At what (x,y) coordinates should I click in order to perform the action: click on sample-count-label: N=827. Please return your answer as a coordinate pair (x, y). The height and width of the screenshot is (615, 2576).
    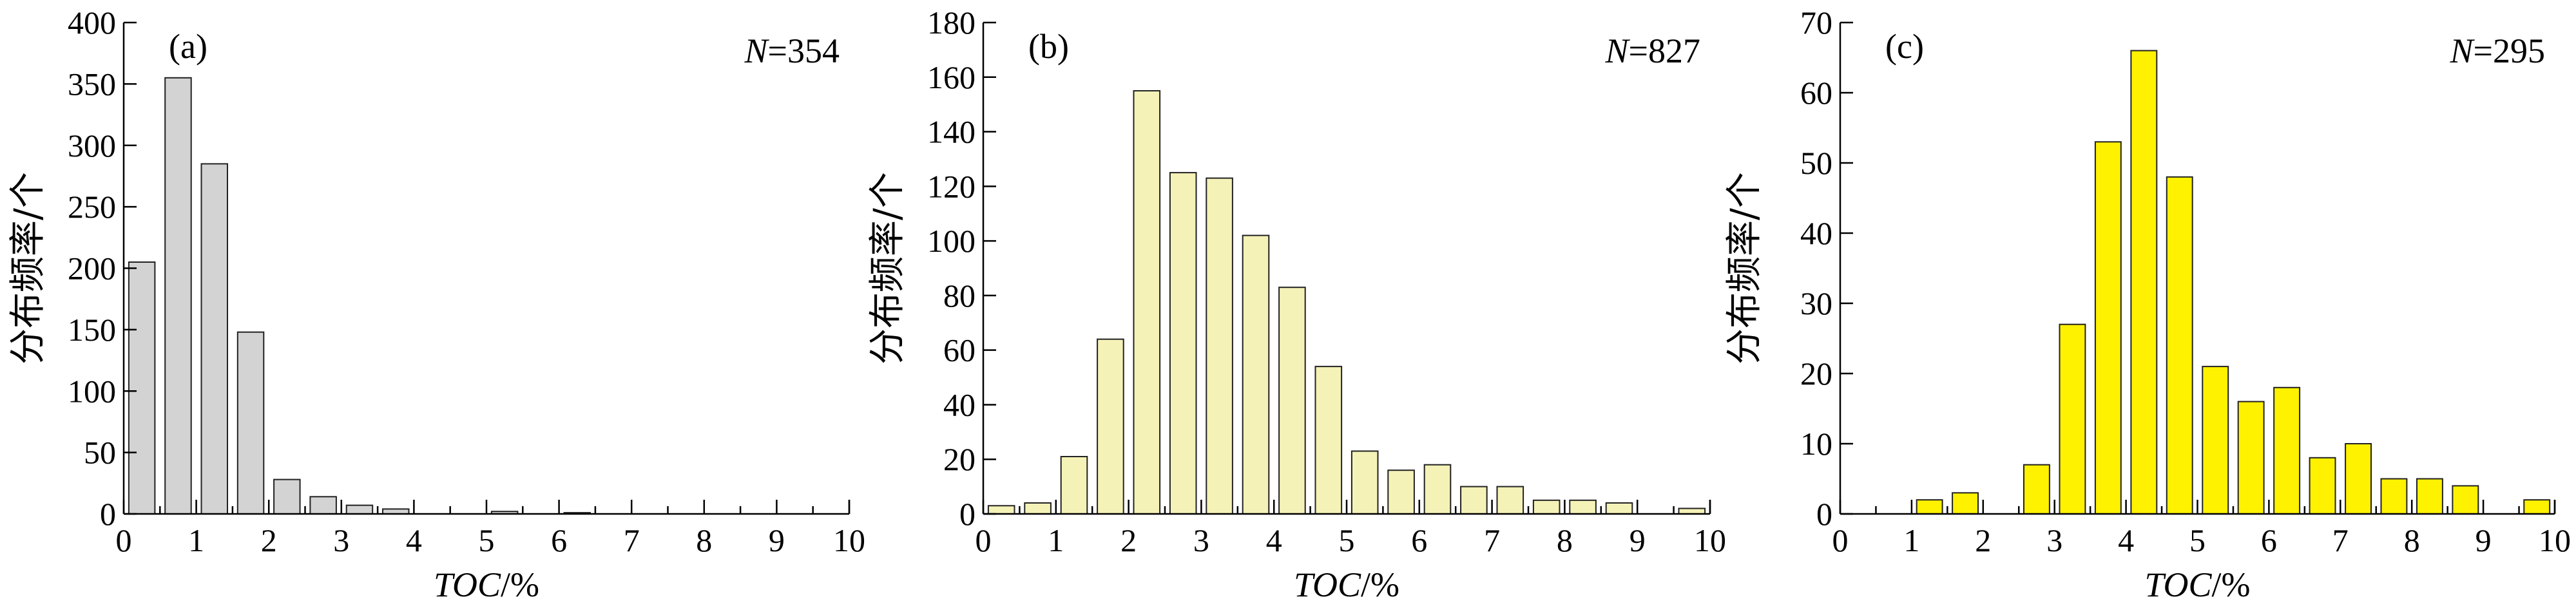
    Looking at the image, I should click on (1653, 51).